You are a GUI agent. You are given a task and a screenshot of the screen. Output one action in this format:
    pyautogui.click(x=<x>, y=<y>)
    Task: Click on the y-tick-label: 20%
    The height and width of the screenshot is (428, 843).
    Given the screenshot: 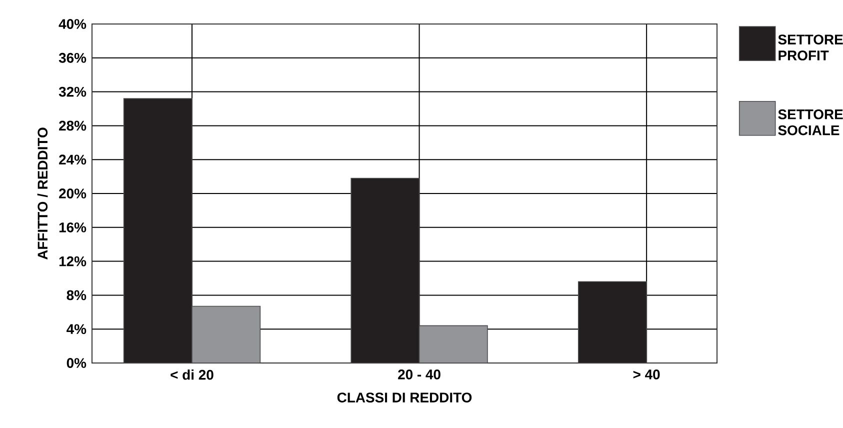 What is the action you would take?
    pyautogui.click(x=72, y=193)
    